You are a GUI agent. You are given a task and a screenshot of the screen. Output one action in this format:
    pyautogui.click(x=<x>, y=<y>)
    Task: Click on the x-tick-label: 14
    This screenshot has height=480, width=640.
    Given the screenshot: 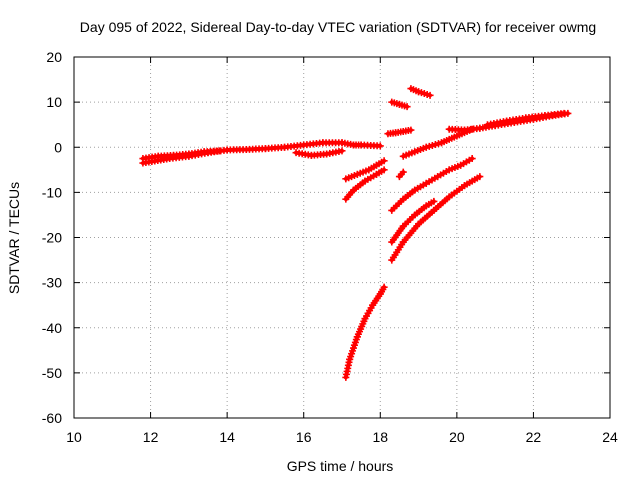 What is the action you would take?
    pyautogui.click(x=227, y=437)
    